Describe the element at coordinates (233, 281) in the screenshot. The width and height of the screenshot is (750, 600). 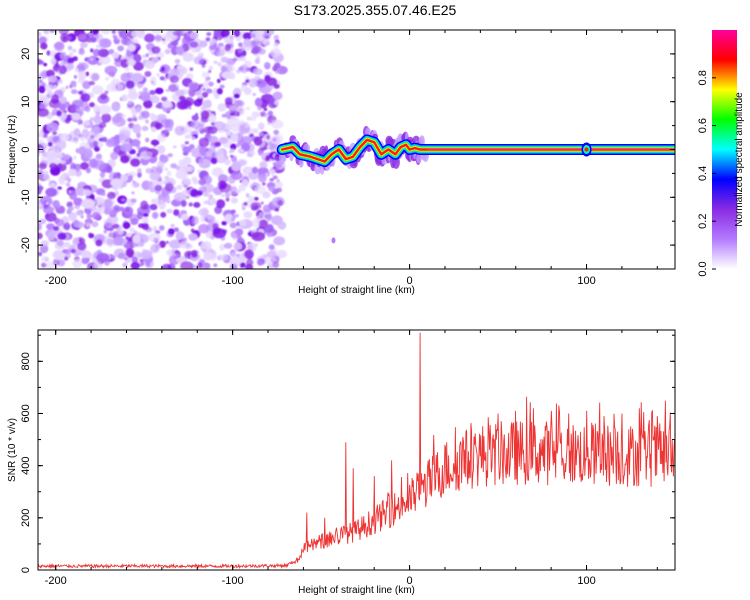
I see `x-tick-label: -100` at that location.